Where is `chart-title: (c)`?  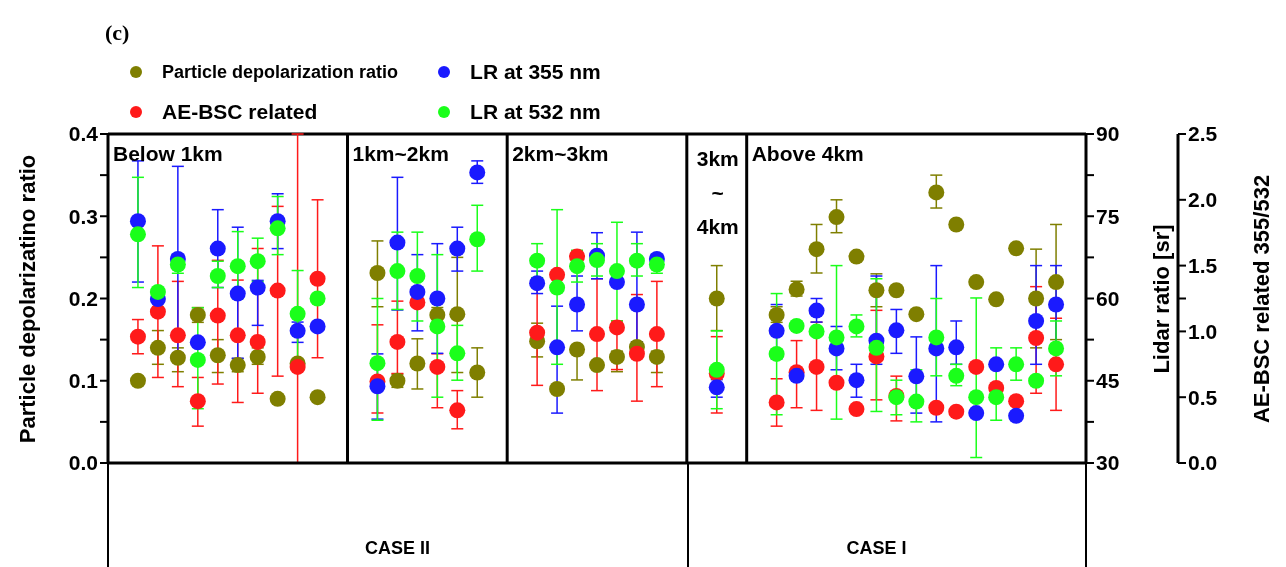 chart-title: (c) is located at coordinates (117, 33).